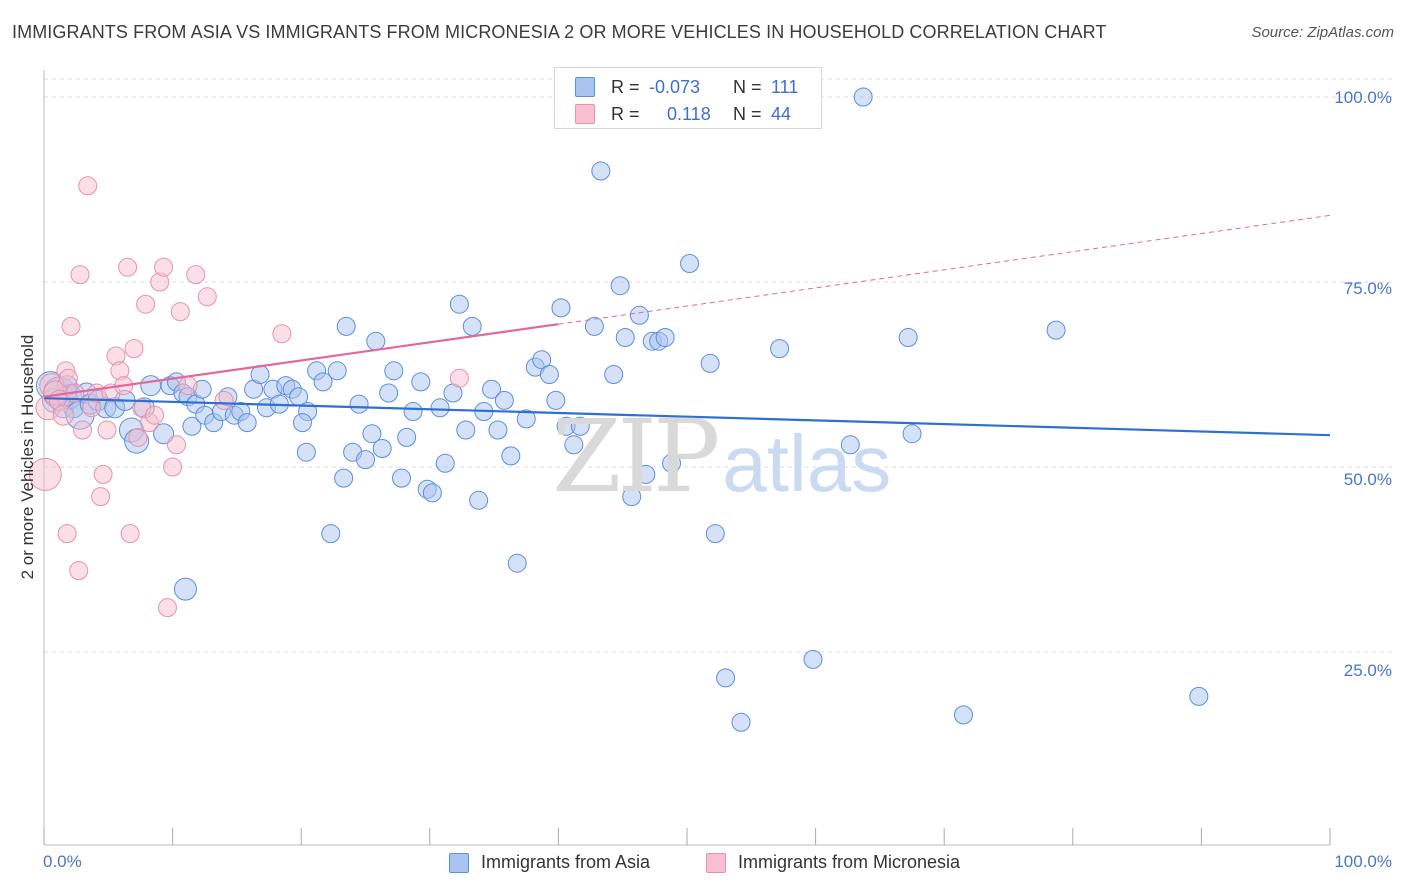 The width and height of the screenshot is (1406, 892). I want to click on legend-label-micronesia: Immigrants from Micronesia, so click(849, 862).